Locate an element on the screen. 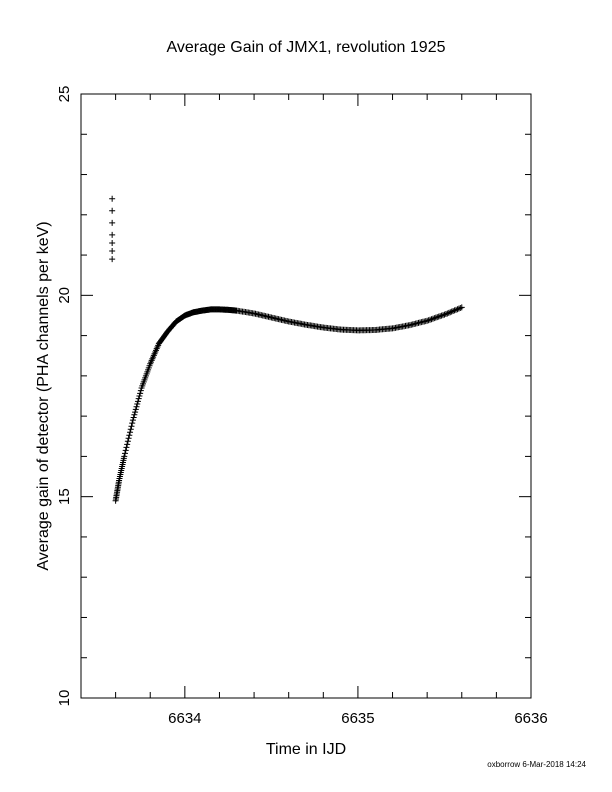  x-tick-label: 6635 is located at coordinates (357, 718).